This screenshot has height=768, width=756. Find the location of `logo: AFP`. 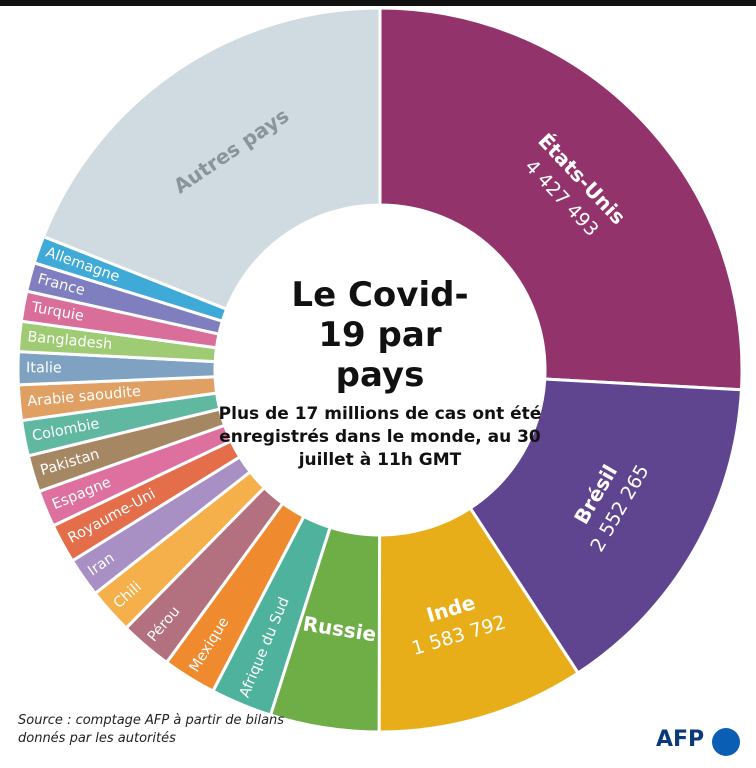

logo: AFP is located at coordinates (680, 739).